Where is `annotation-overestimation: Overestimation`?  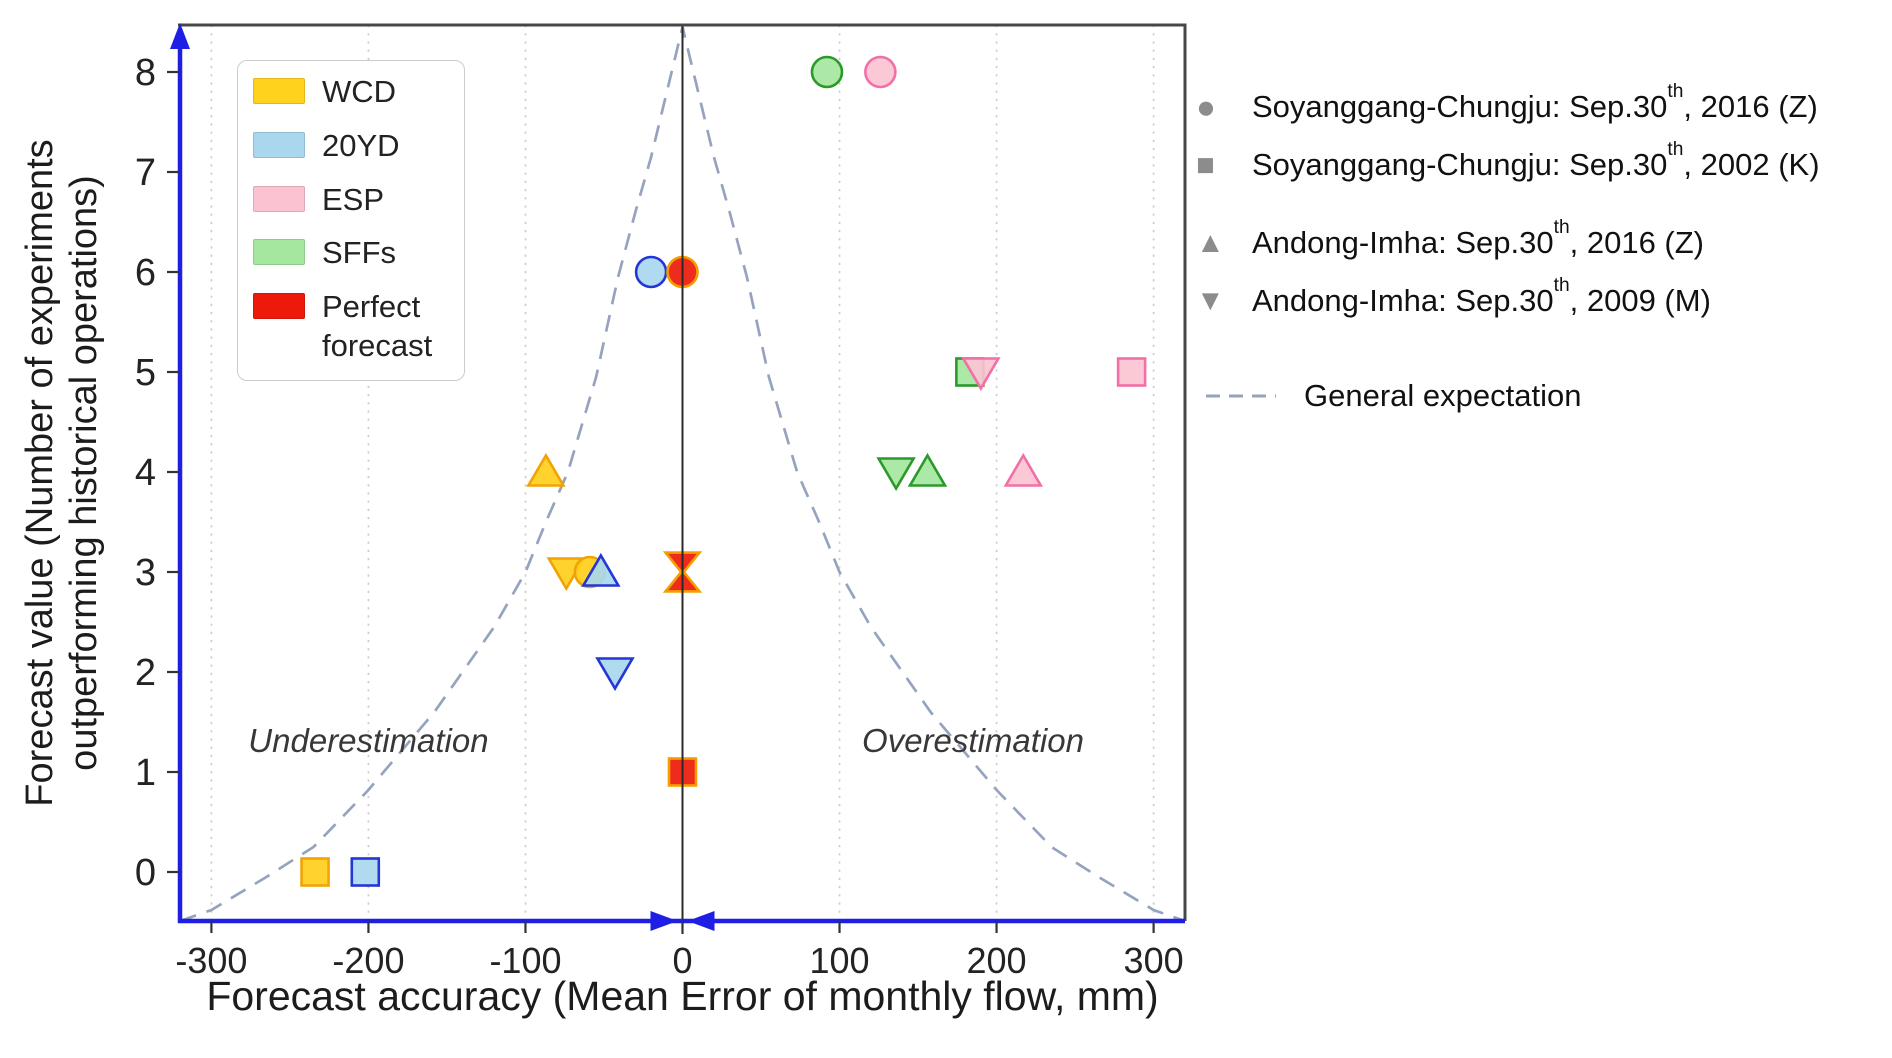
annotation-overestimation: Overestimation is located at coordinates (973, 740).